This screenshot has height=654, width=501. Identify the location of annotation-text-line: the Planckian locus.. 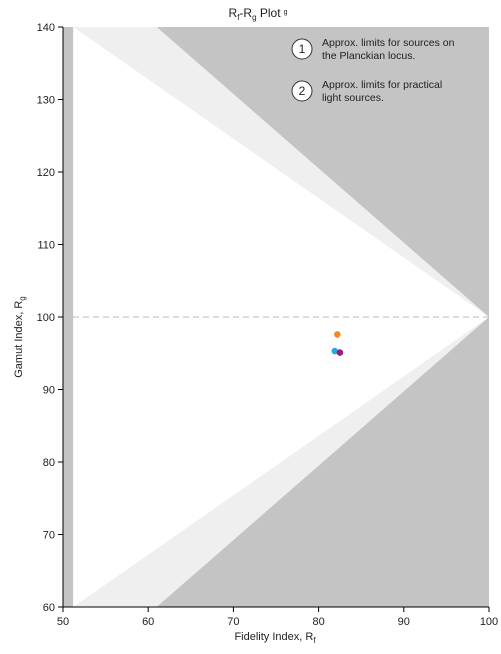
(368, 56).